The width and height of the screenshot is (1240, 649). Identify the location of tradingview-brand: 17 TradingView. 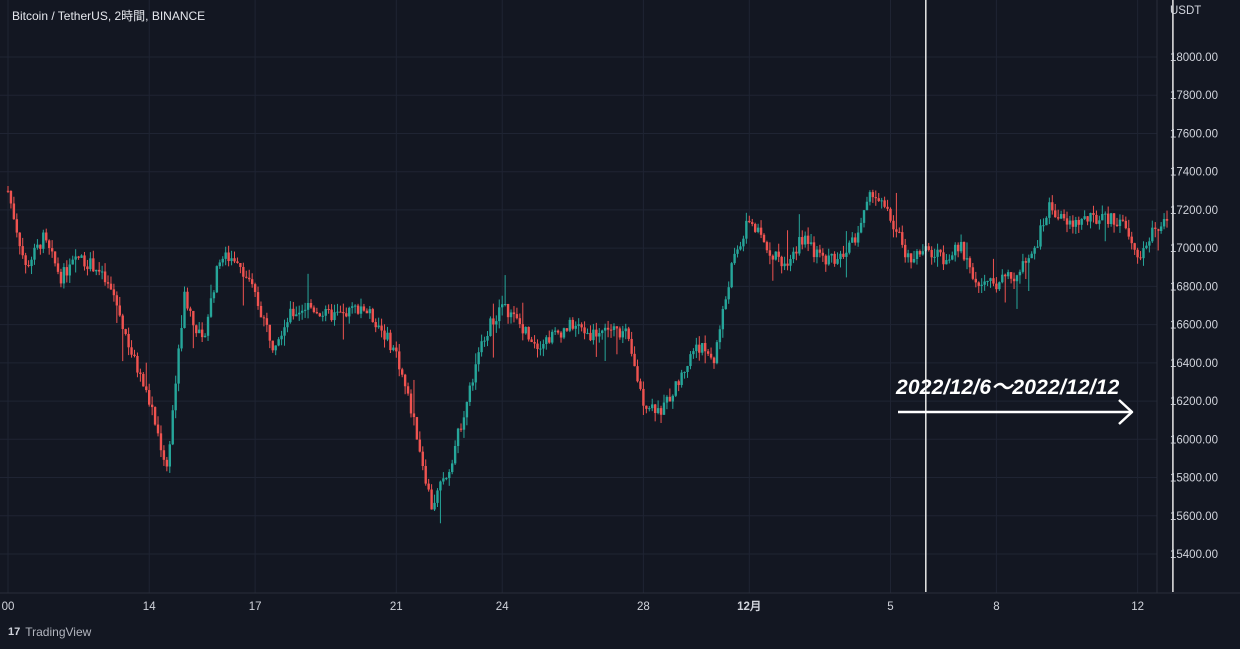
(49, 632).